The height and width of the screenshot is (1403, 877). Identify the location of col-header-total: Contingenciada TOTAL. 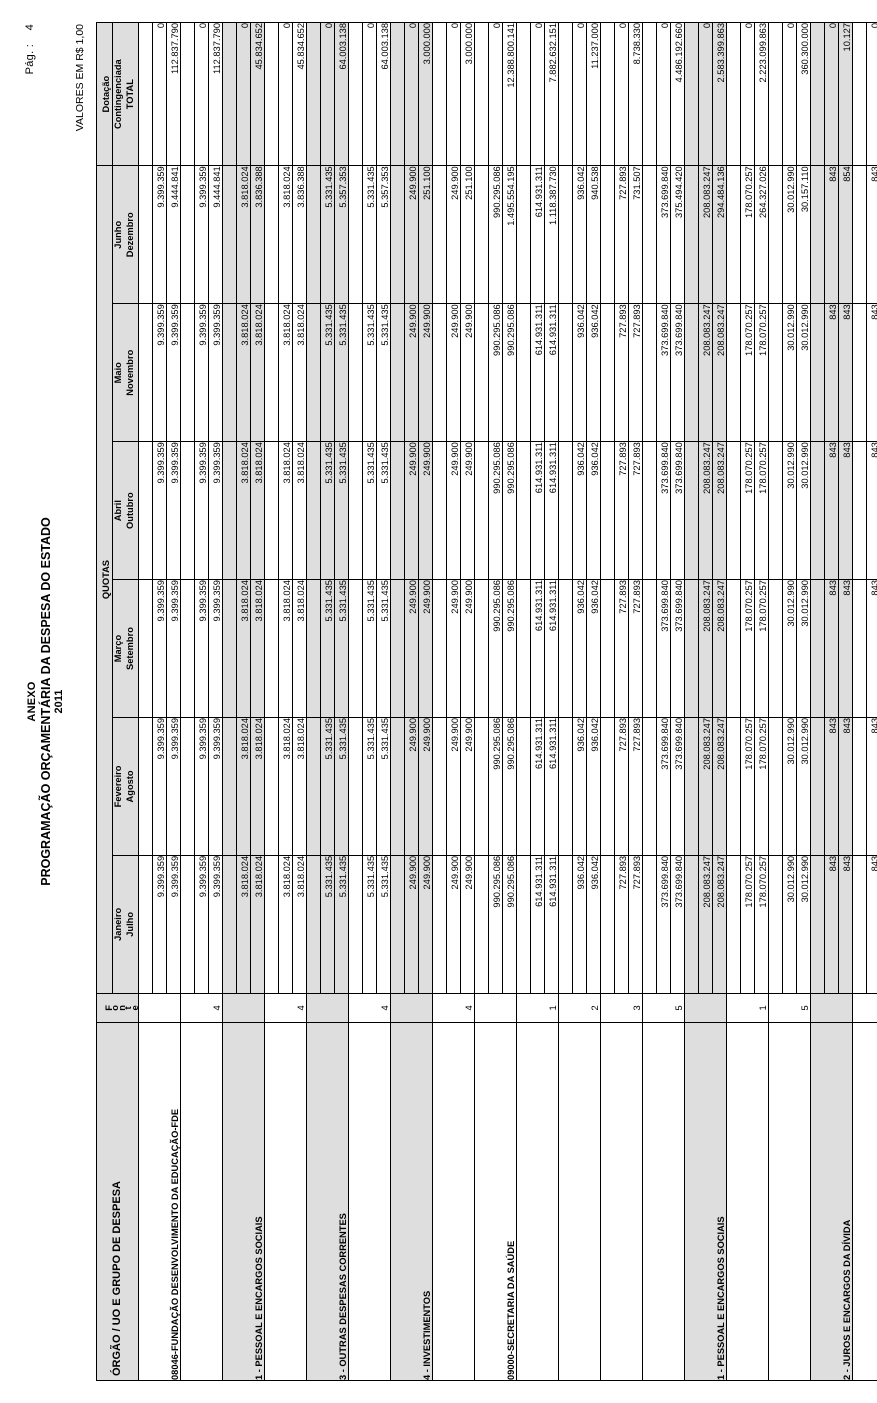
(125, 94).